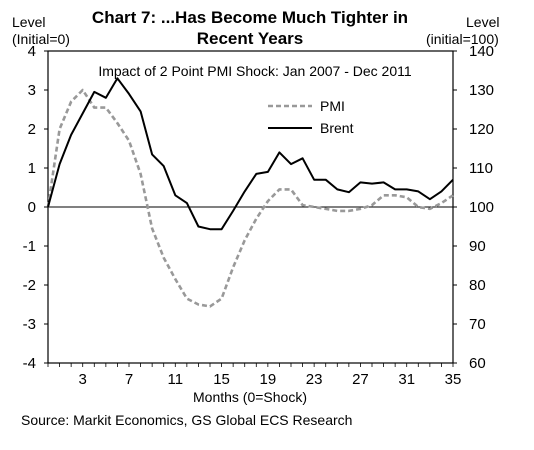  Describe the element at coordinates (41, 39) in the screenshot. I see `left-axis-label-line-2: (Initial=0)` at that location.